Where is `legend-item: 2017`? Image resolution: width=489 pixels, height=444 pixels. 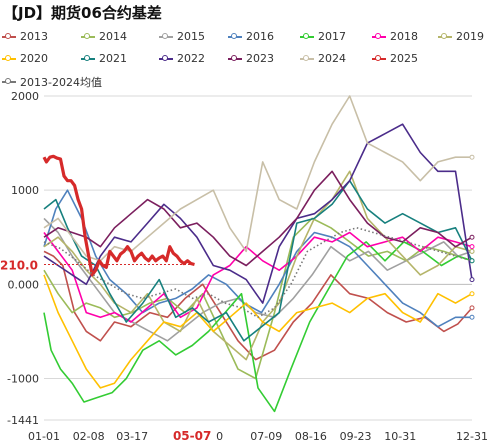
legend-item: 2017 is located at coordinates (323, 36).